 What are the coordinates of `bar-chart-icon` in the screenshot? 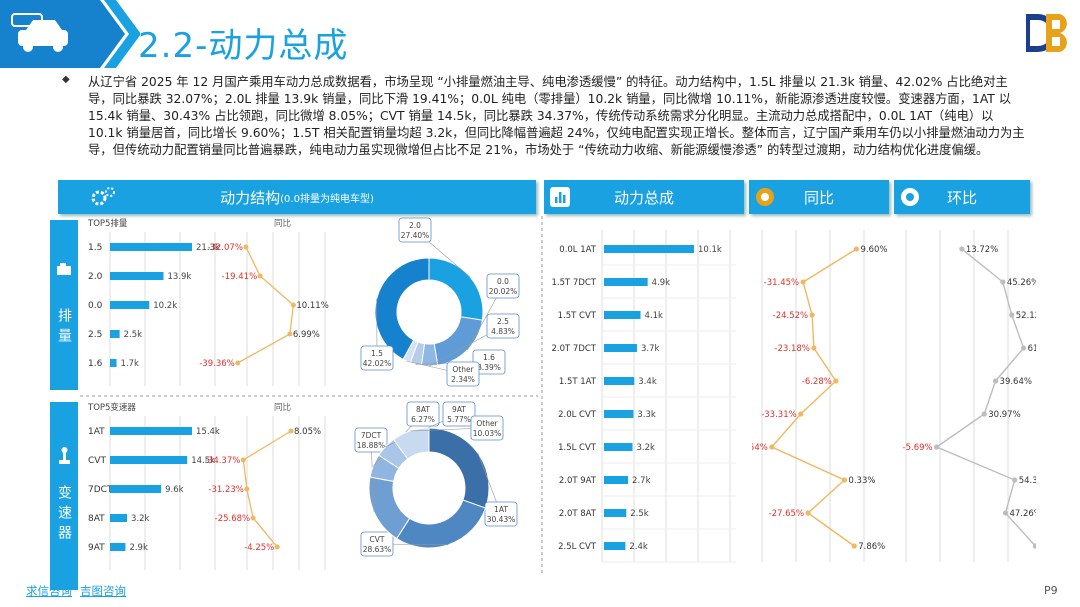 It's located at (560, 197).